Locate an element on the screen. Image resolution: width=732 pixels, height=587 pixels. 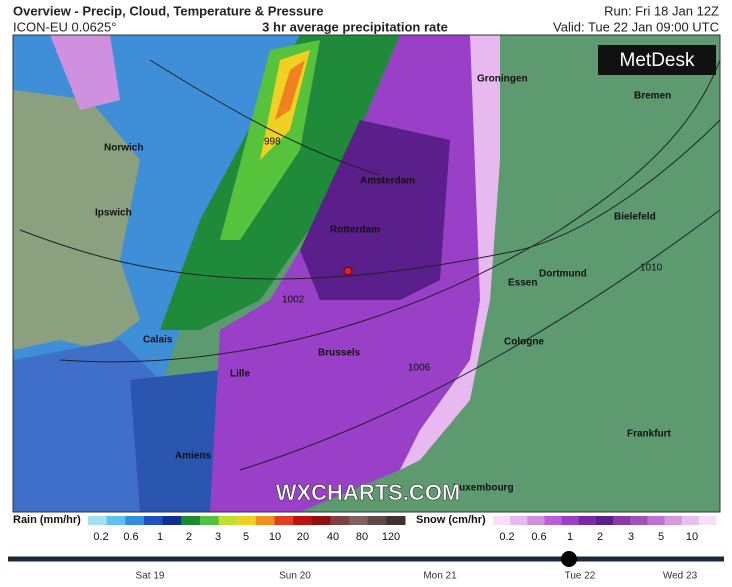
rain-tick: 10 is located at coordinates (275, 537).